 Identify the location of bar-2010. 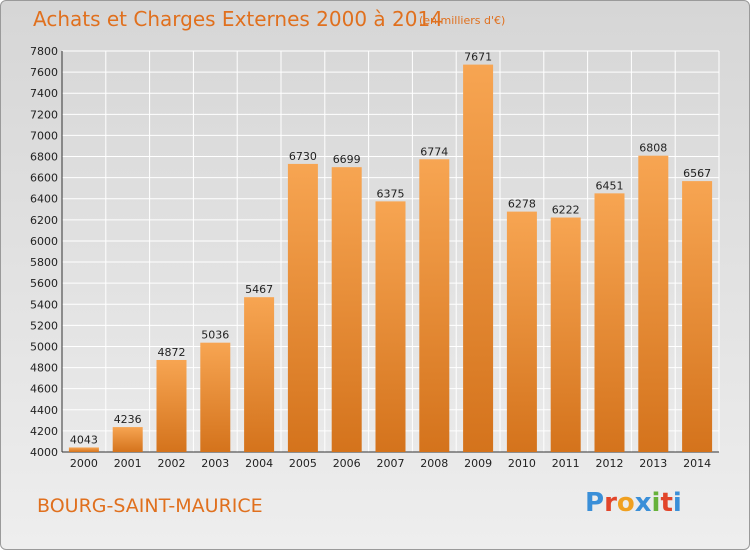
(521, 331).